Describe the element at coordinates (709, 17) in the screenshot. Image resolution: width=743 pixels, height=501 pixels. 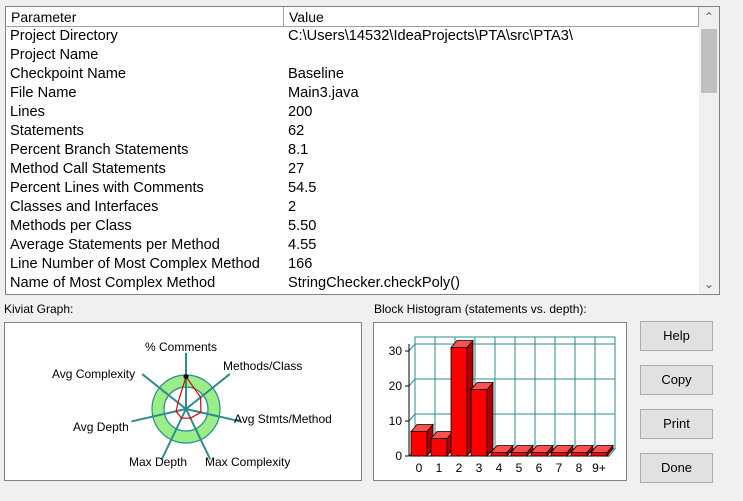
I see `chevron-up-icon: ⌃` at that location.